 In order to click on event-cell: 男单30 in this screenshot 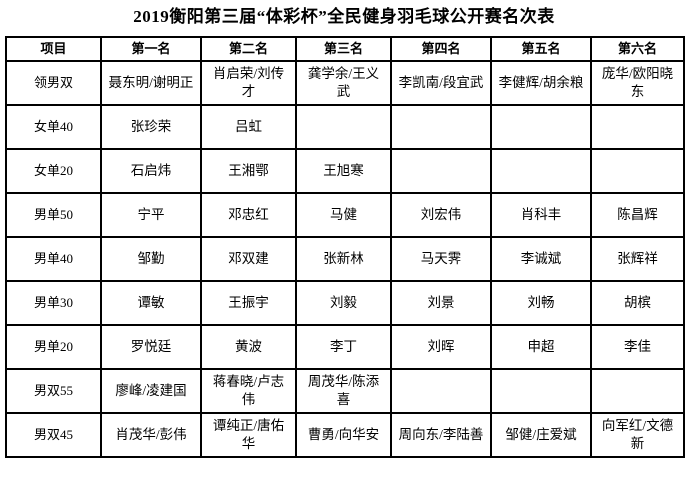, I will do `click(53, 302)`.